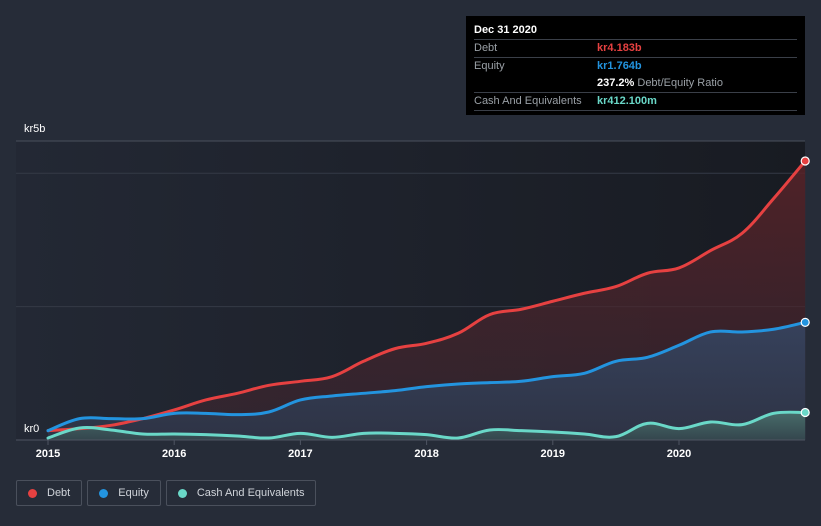  I want to click on x-tick-label: 2020, so click(679, 454).